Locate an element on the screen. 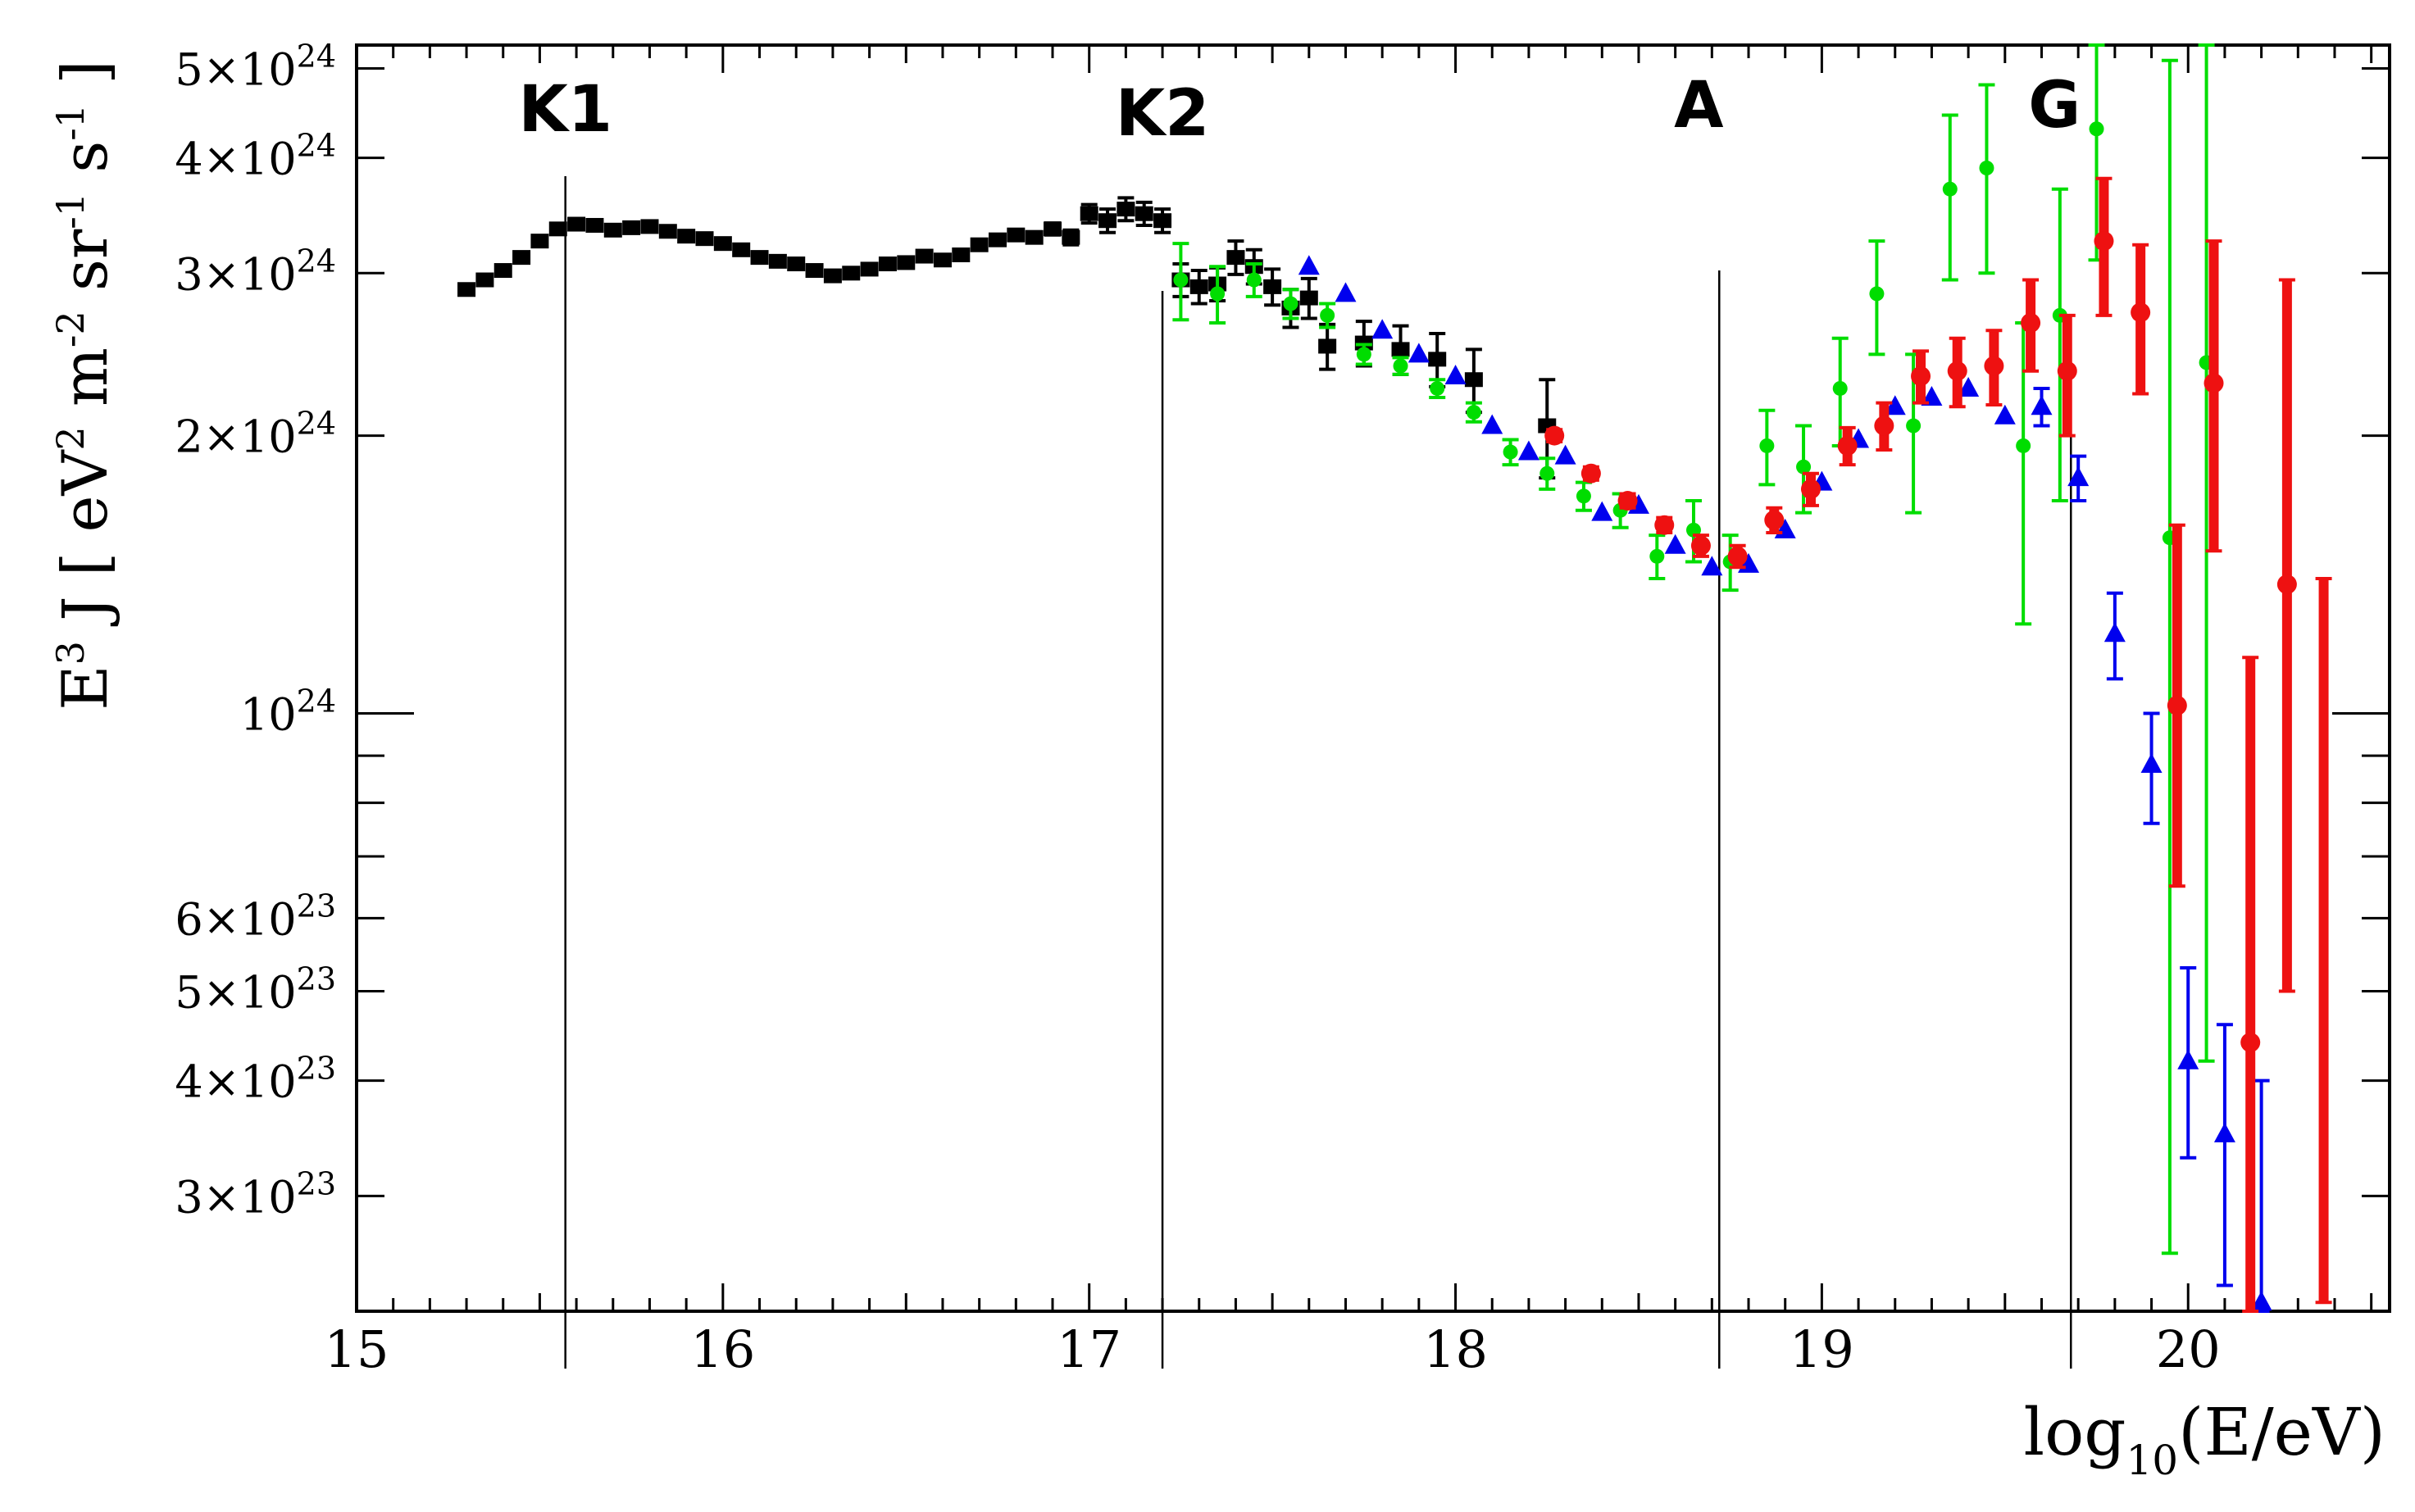  y-tick-label: 2×10²⁴ is located at coordinates (255, 434).